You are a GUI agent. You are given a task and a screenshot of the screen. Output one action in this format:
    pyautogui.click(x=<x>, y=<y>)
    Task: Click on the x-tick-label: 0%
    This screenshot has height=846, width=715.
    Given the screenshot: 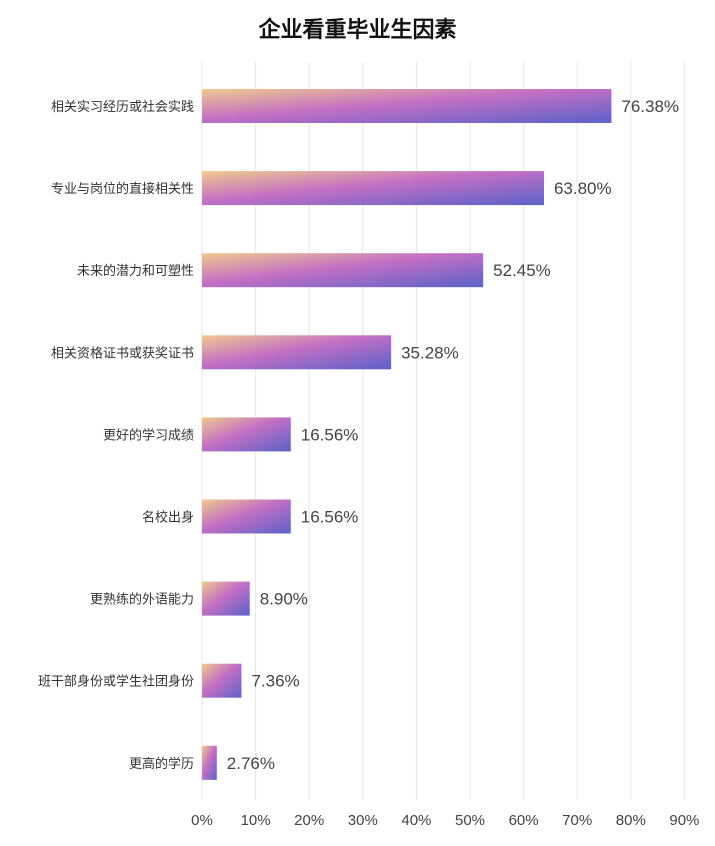 What is the action you would take?
    pyautogui.click(x=202, y=820)
    